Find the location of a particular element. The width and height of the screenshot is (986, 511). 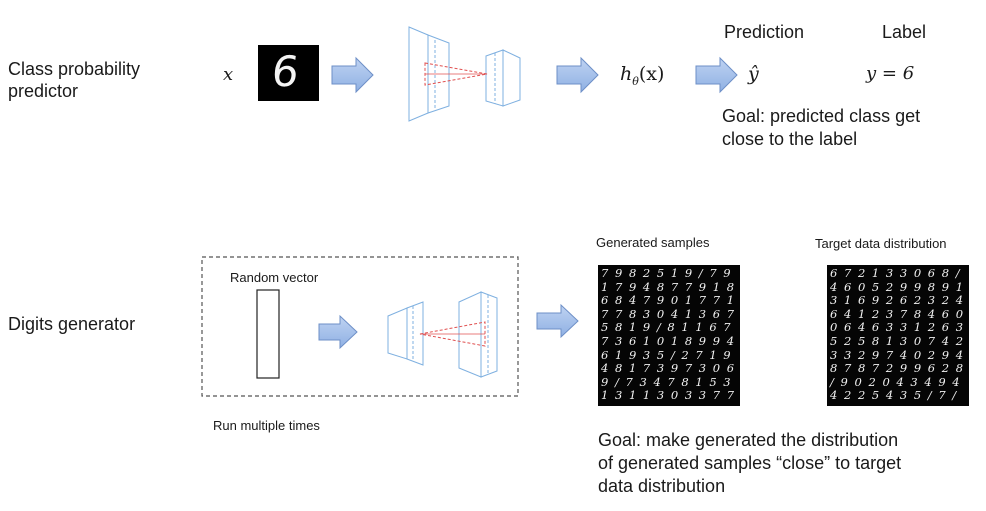

hypothesis-label: hθ(x) is located at coordinates (642, 75).